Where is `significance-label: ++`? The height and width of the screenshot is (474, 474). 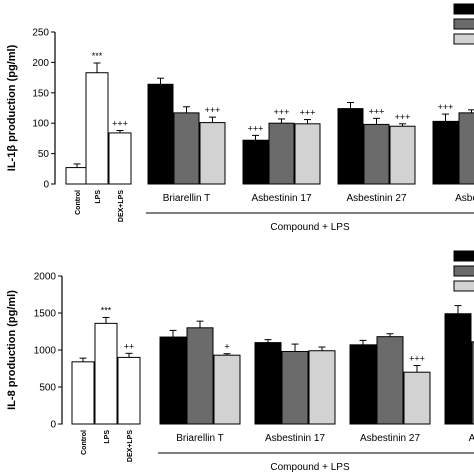
significance-label: ++ is located at coordinates (129, 346).